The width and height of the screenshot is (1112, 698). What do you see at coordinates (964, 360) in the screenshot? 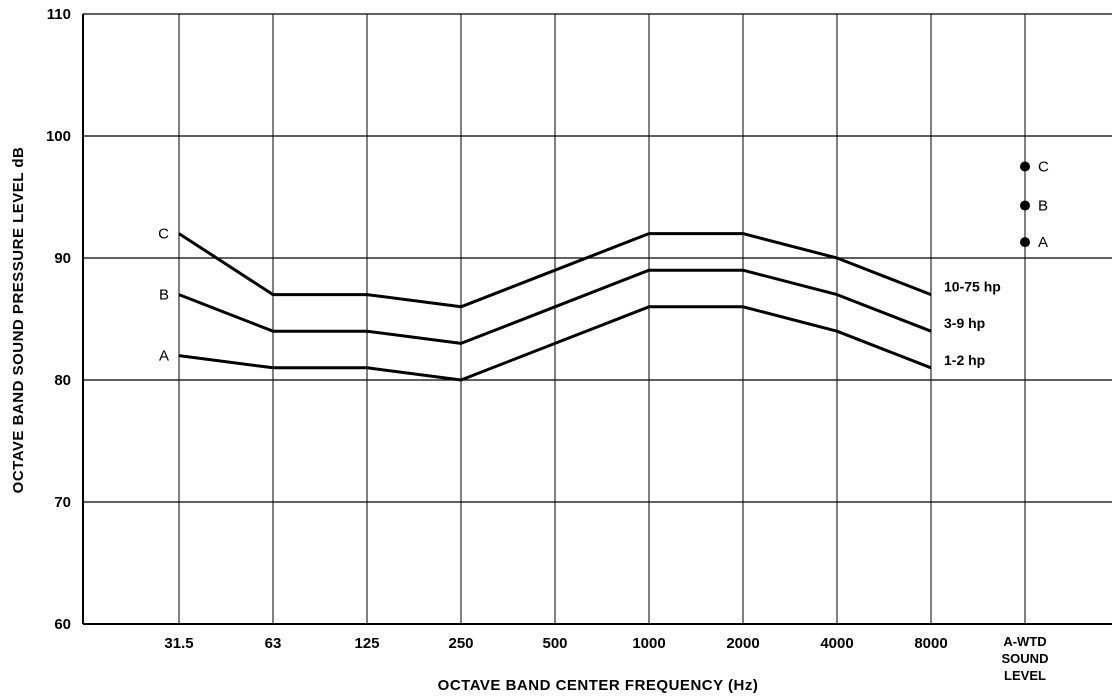
I see `series-end-label: 1-2 hp` at bounding box center [964, 360].